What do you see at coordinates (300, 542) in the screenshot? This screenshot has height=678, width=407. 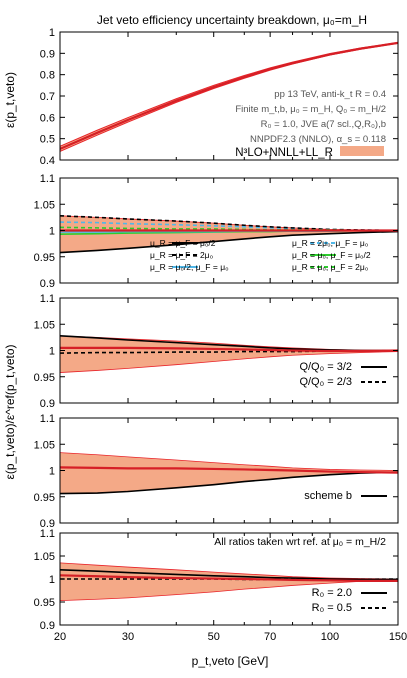 I see `annotation-text: All ratios taken wrt ref. at μ₀ = m_H/2` at bounding box center [300, 542].